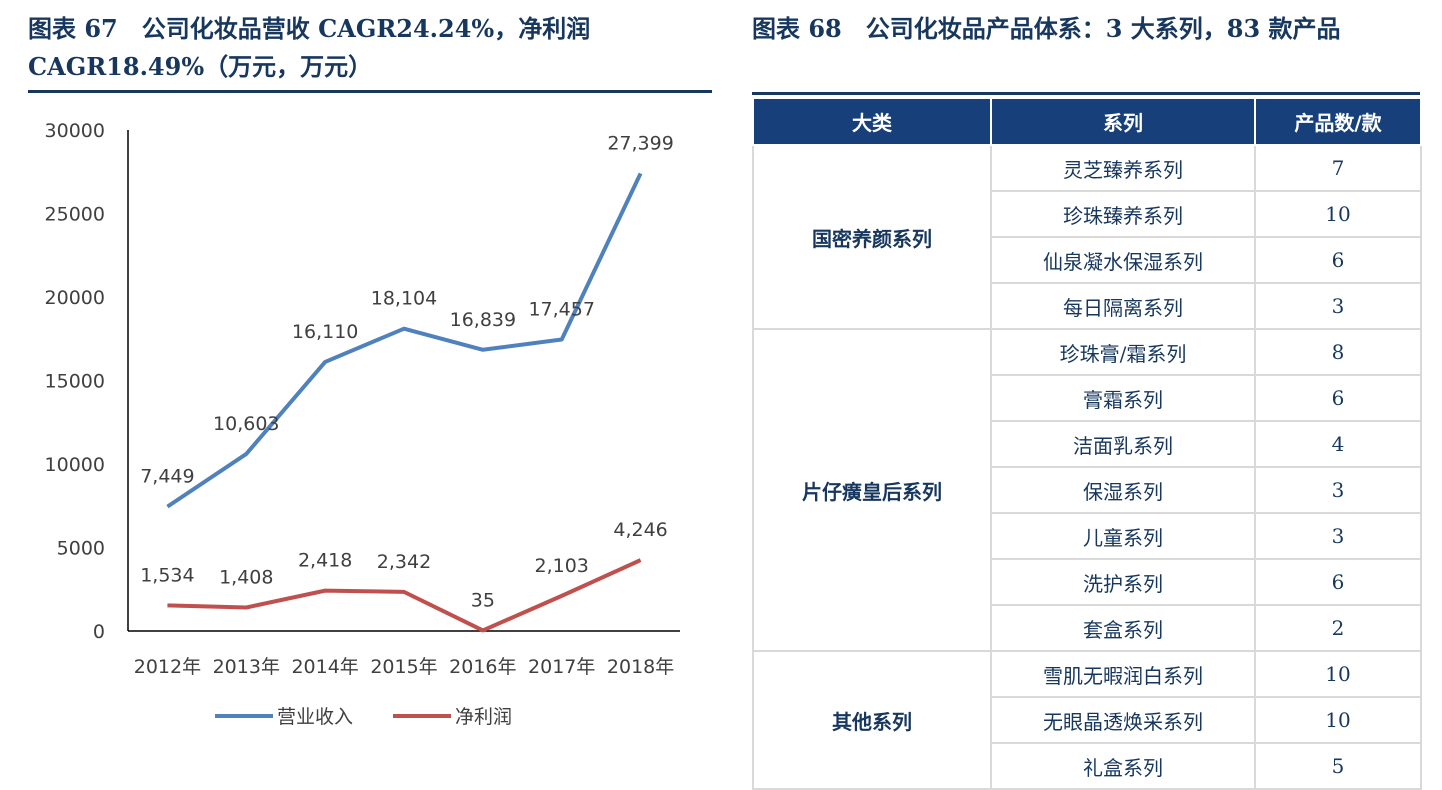 This screenshot has height=790, width=1442. Describe the element at coordinates (167, 477) in the screenshot. I see `data-label: 7,449` at that location.